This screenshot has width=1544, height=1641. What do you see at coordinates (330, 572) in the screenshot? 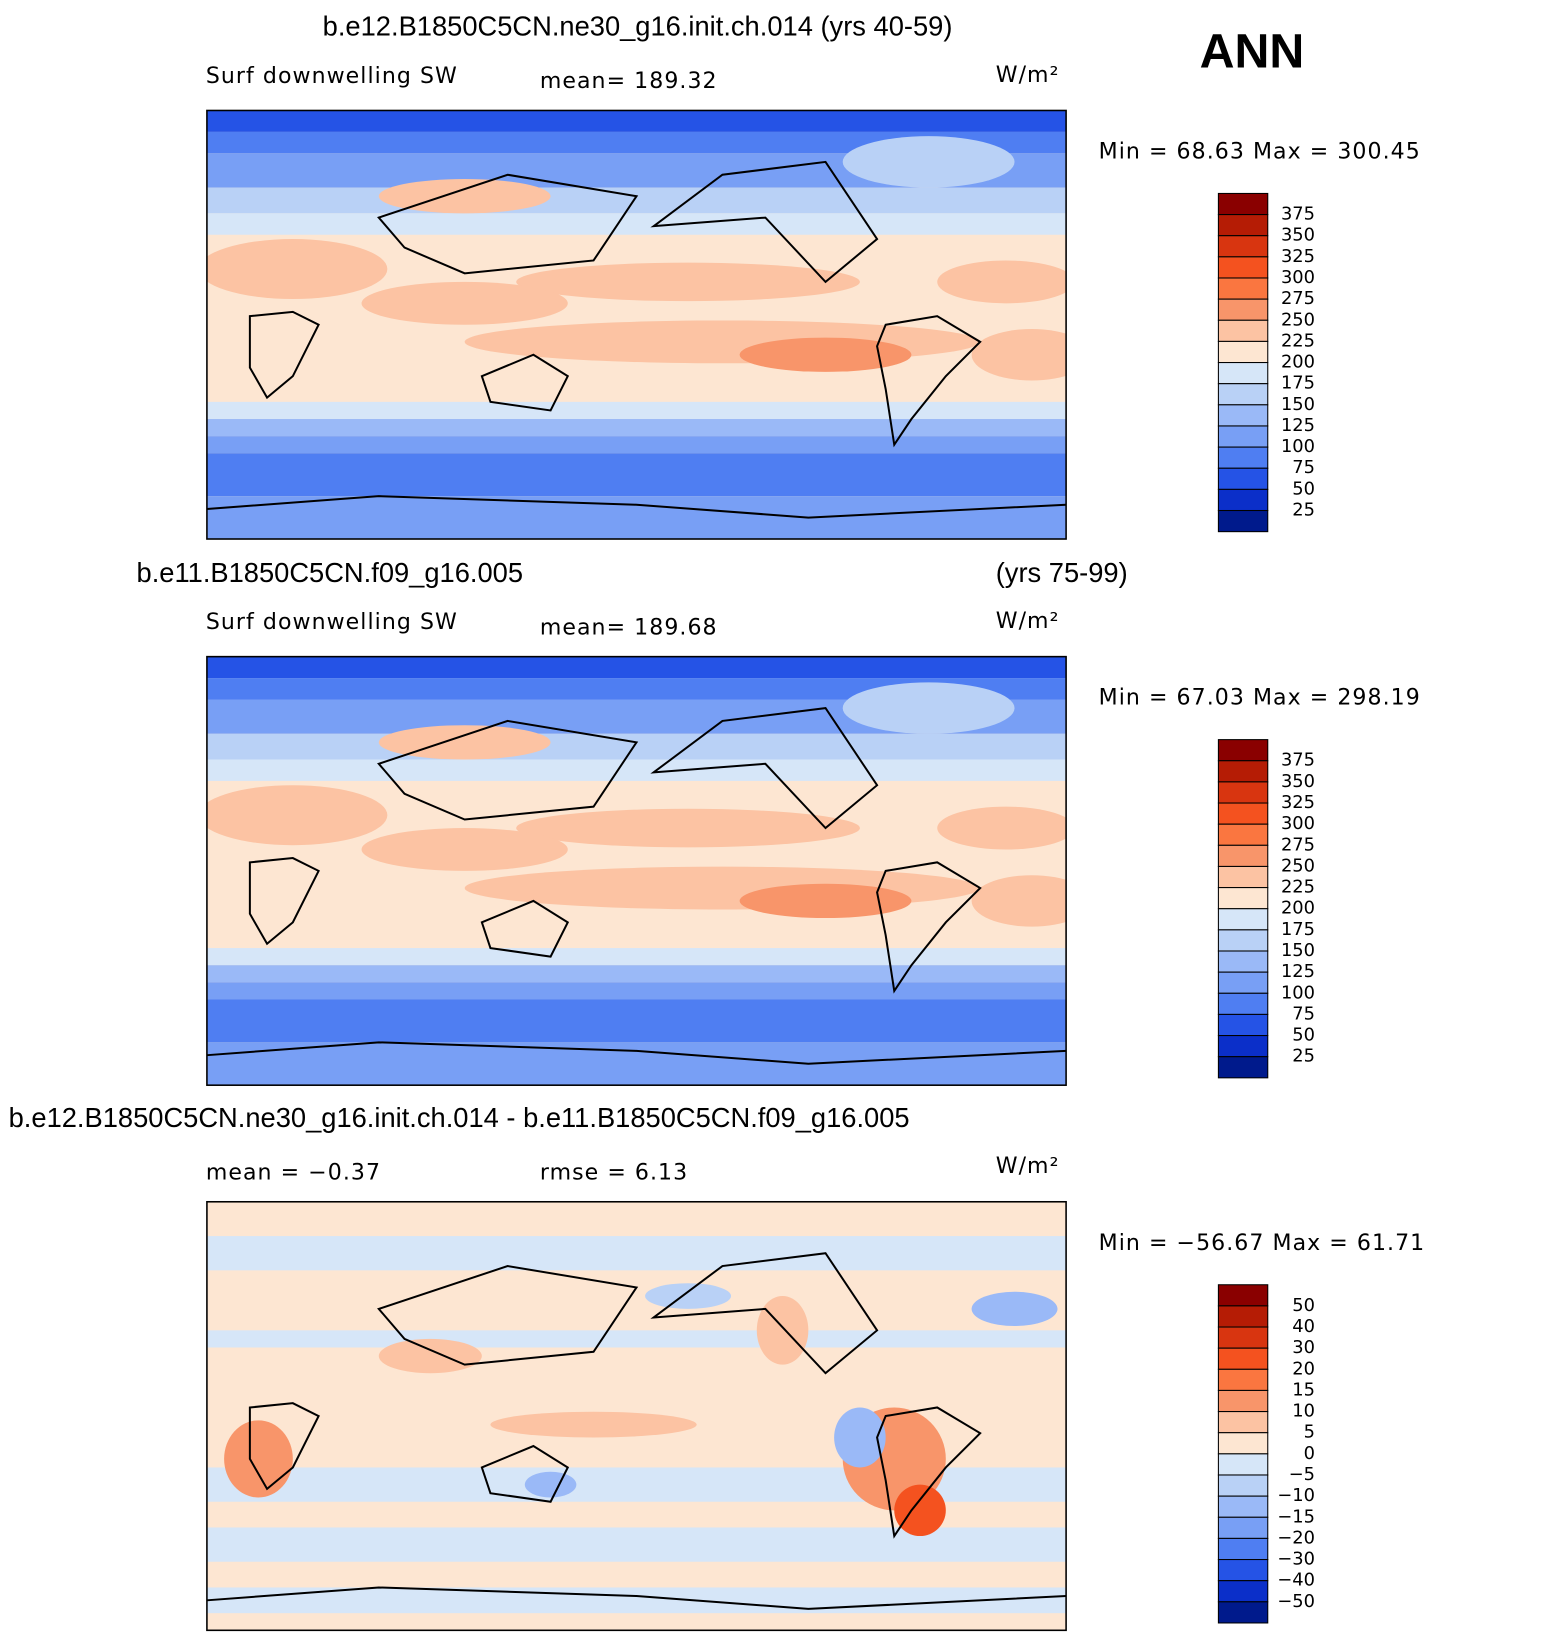
I see `panel-title: b.e11.B1850C5CN.f09_g16.005` at bounding box center [330, 572].